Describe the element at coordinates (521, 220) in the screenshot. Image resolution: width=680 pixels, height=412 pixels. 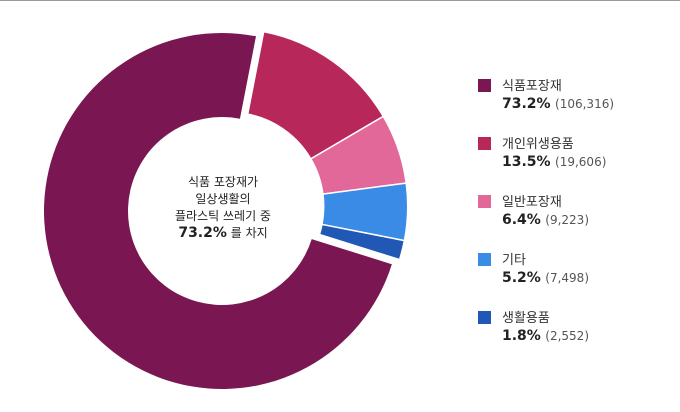
I see `legend-percent: 6.4%` at that location.